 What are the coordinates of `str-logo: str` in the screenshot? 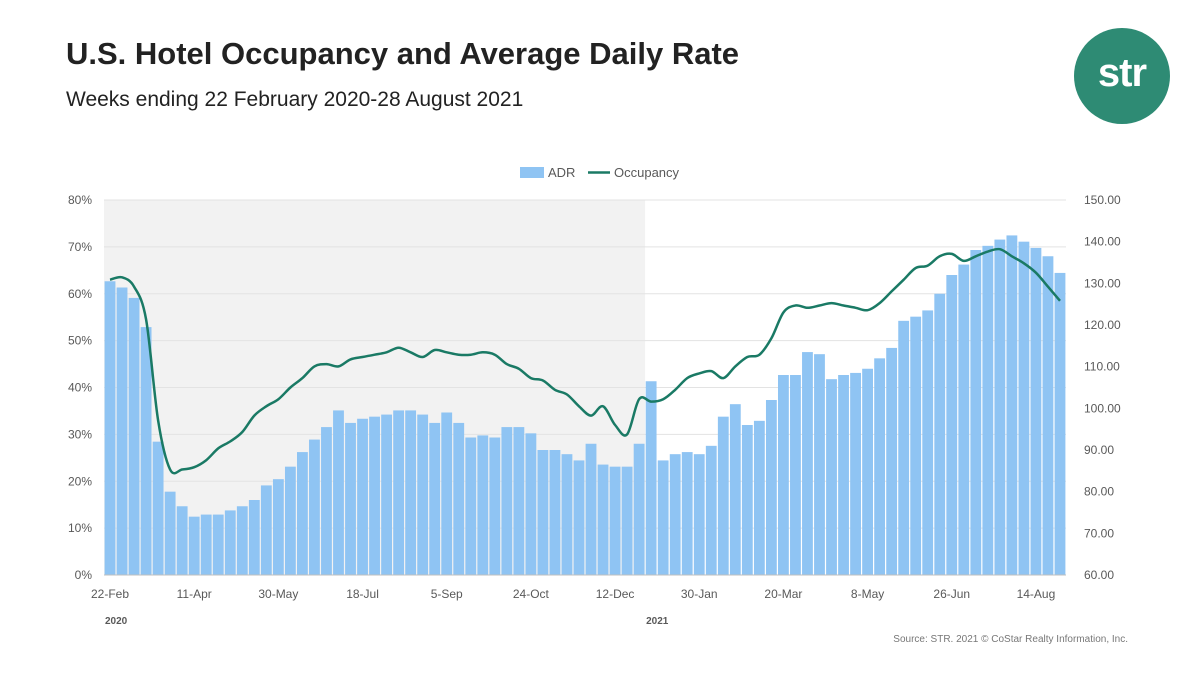 It's located at (1122, 76).